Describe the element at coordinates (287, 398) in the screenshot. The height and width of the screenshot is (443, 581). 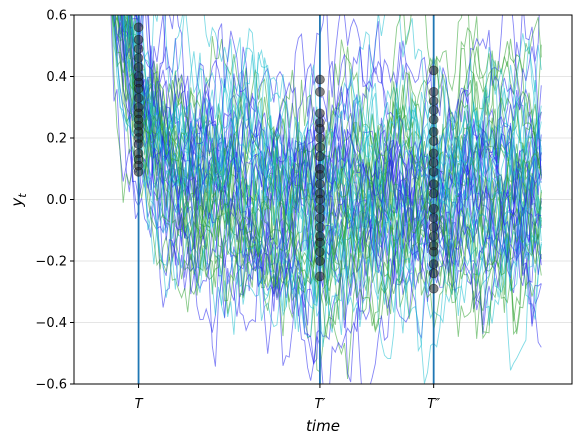
I see `x-axis: T T′ T″` at that location.